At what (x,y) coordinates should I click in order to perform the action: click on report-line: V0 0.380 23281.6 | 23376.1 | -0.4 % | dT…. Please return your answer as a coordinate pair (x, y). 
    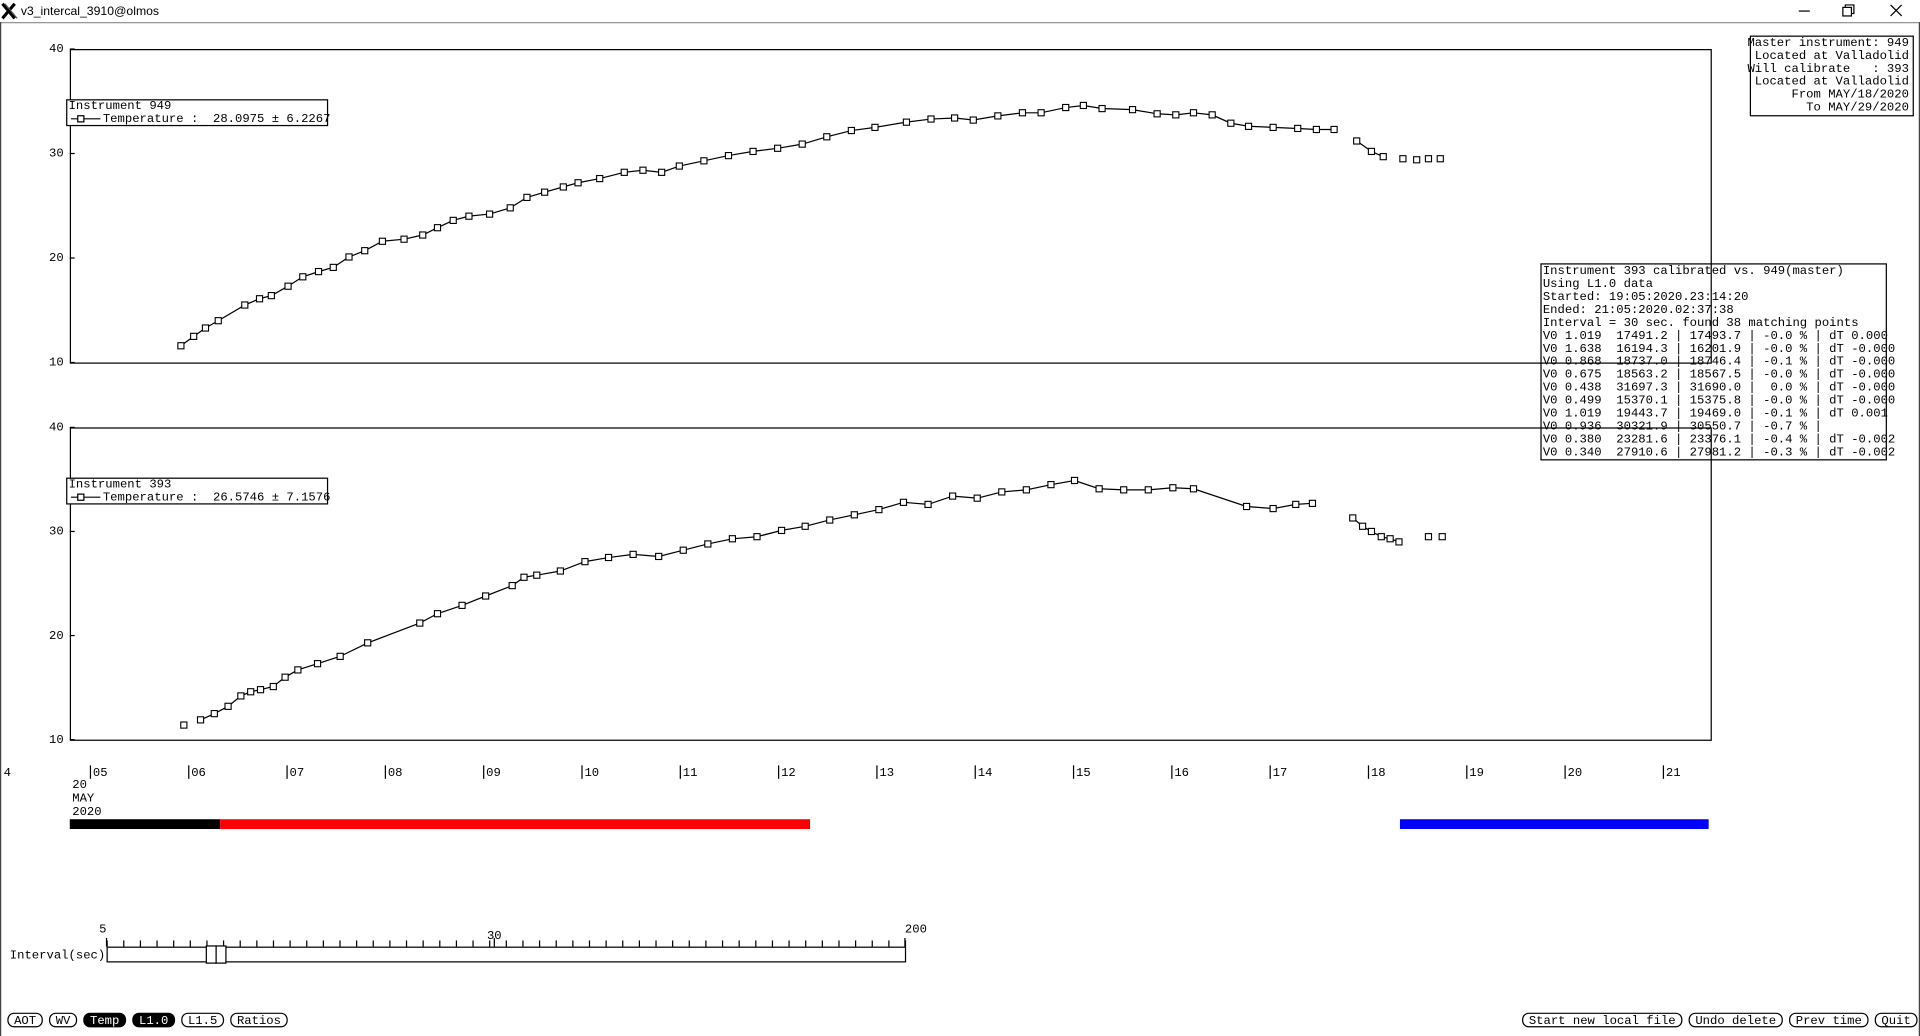
    Looking at the image, I should click on (1719, 440).